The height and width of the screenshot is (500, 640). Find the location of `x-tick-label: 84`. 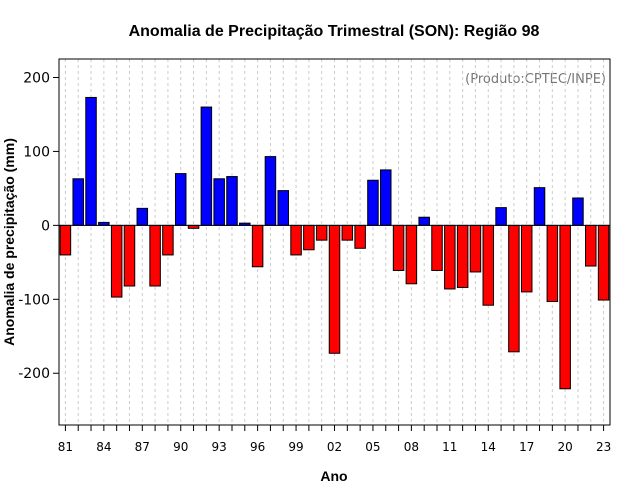

x-tick-label: 84 is located at coordinates (103, 447).